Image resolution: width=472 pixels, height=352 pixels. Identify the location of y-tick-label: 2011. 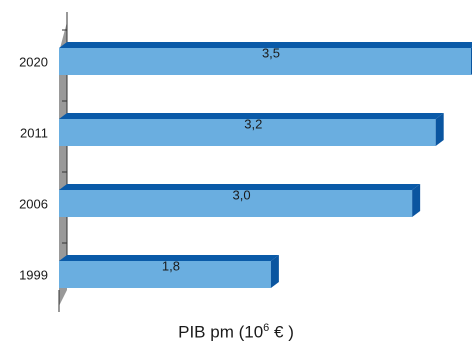
(34, 133).